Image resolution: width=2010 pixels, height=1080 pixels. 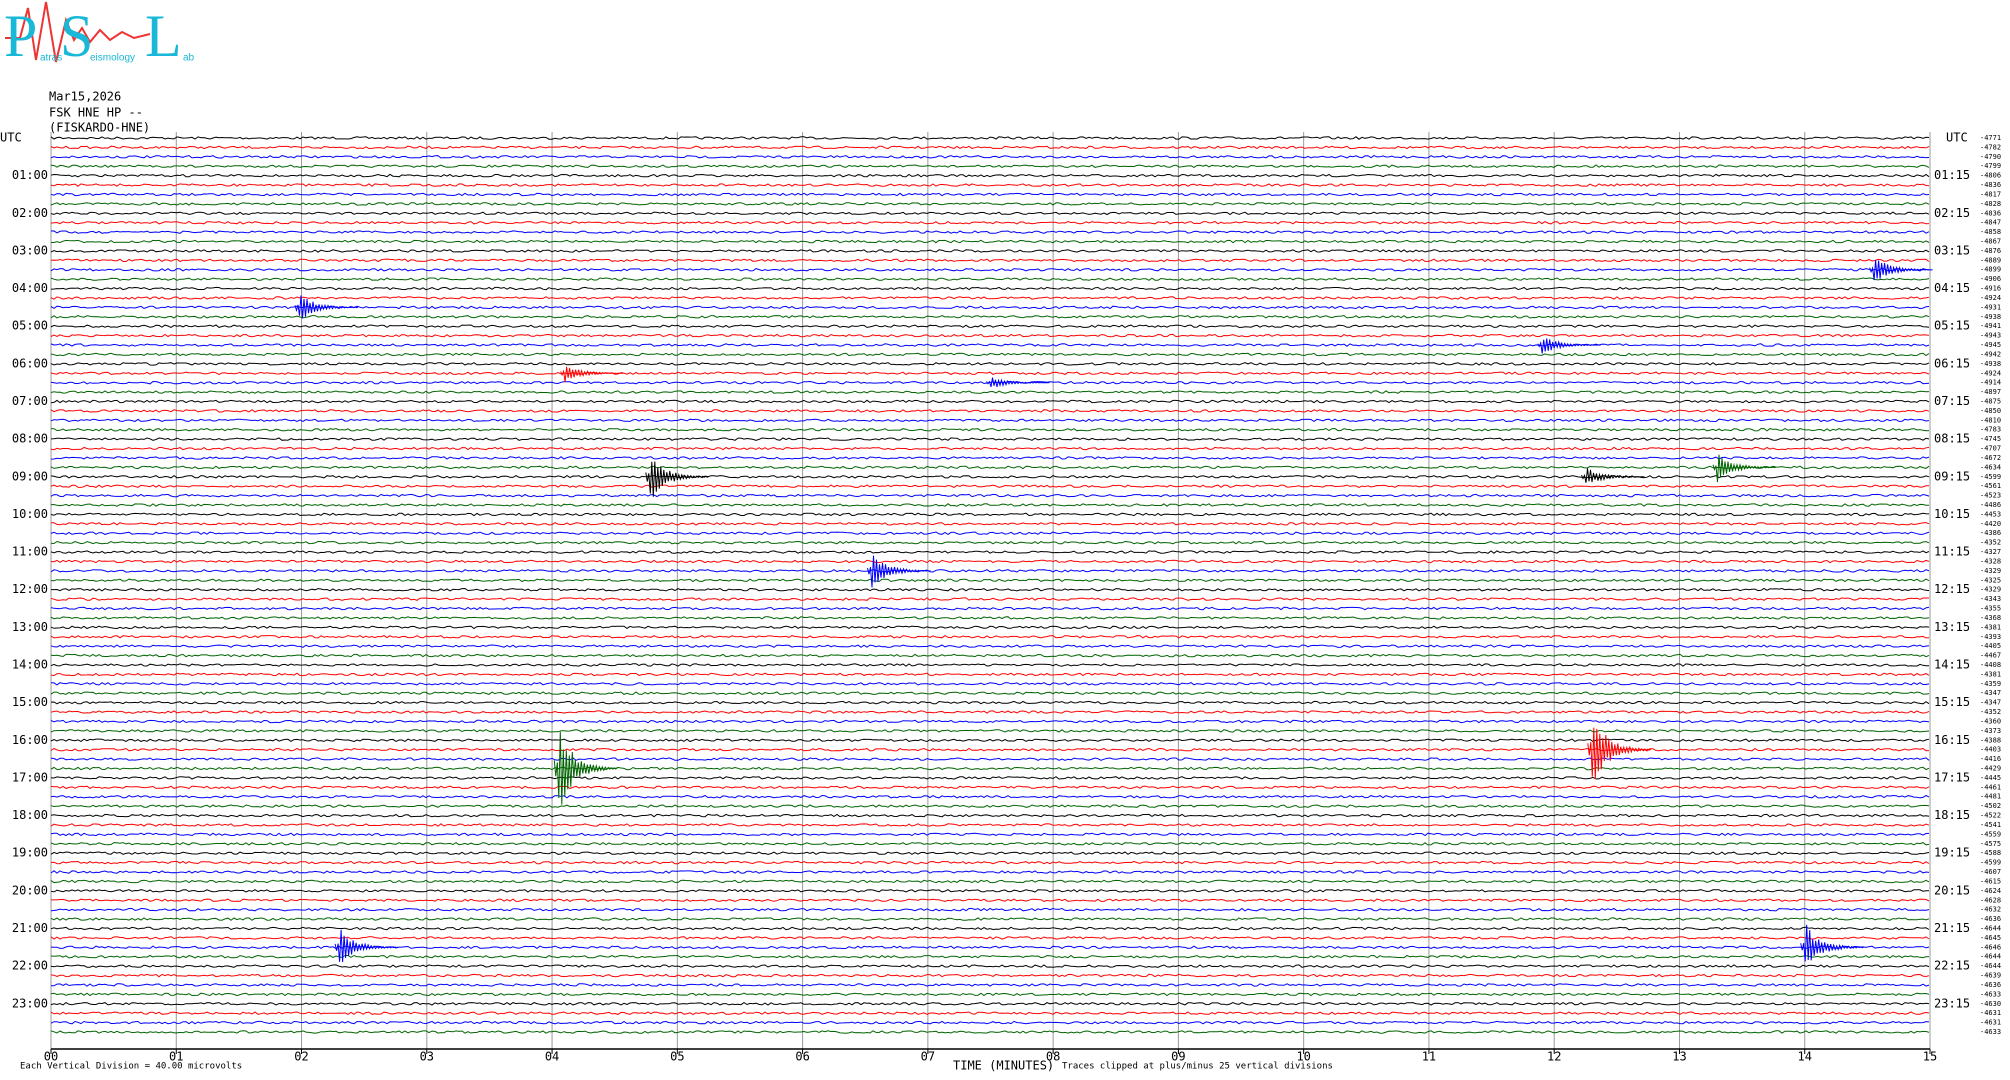 I want to click on hour-label: 13:00, so click(x=30, y=627).